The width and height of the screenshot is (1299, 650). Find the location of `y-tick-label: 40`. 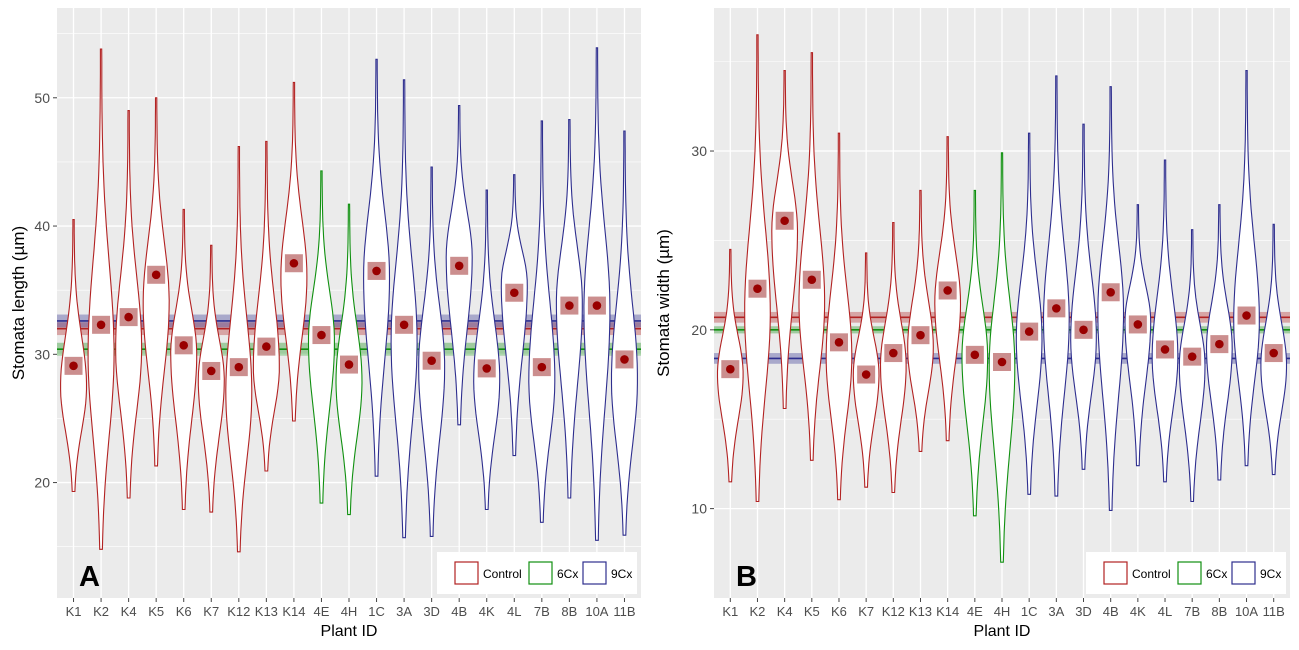

y-tick-label: 40 is located at coordinates (42, 226).